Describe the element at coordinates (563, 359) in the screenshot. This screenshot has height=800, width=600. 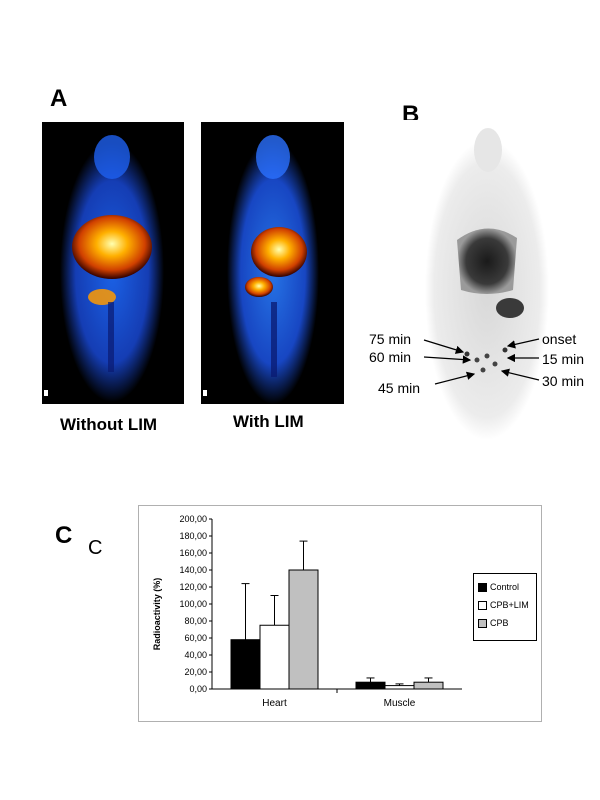
I see `label-15-min: 15 min` at that location.